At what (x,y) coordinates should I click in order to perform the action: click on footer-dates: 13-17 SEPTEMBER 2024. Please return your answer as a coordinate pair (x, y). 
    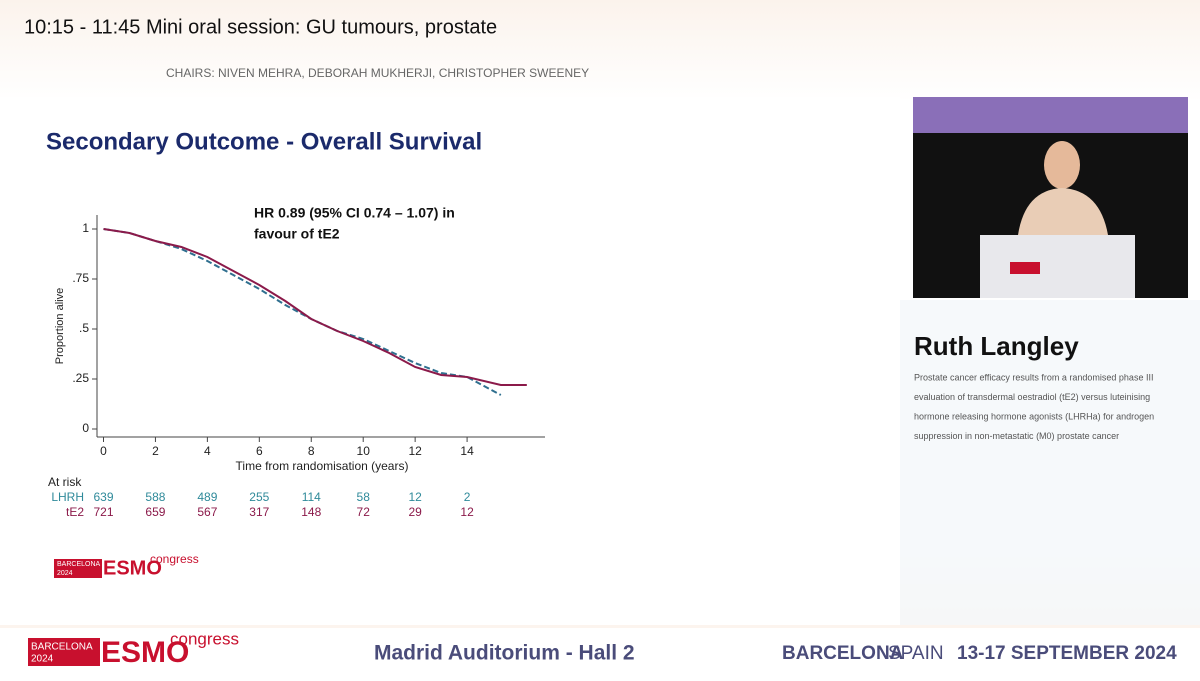
    Looking at the image, I should click on (1067, 653).